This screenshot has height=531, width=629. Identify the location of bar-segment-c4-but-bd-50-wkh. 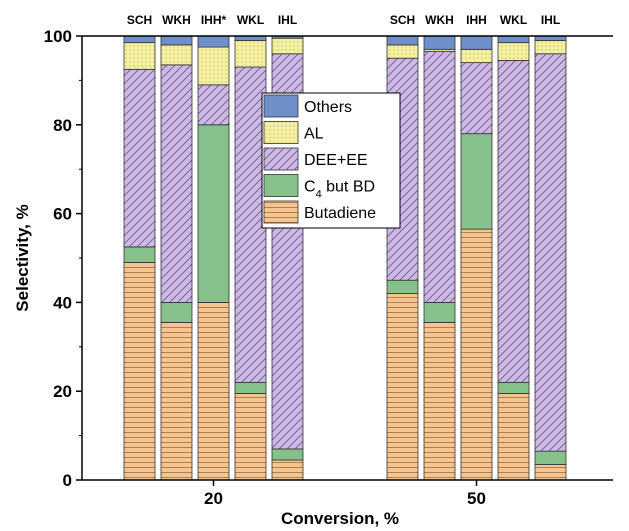
(439, 312).